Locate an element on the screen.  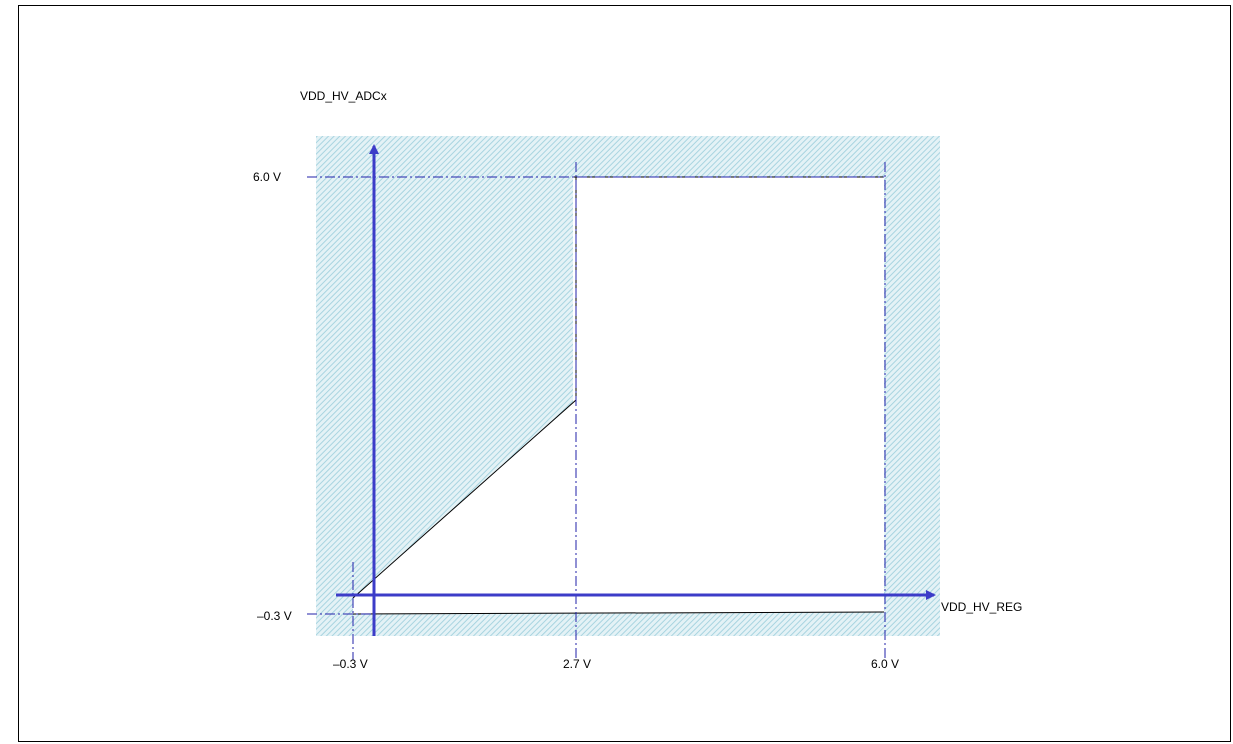
y-axis-label: VDD_HV_ADCx is located at coordinates (343, 96).